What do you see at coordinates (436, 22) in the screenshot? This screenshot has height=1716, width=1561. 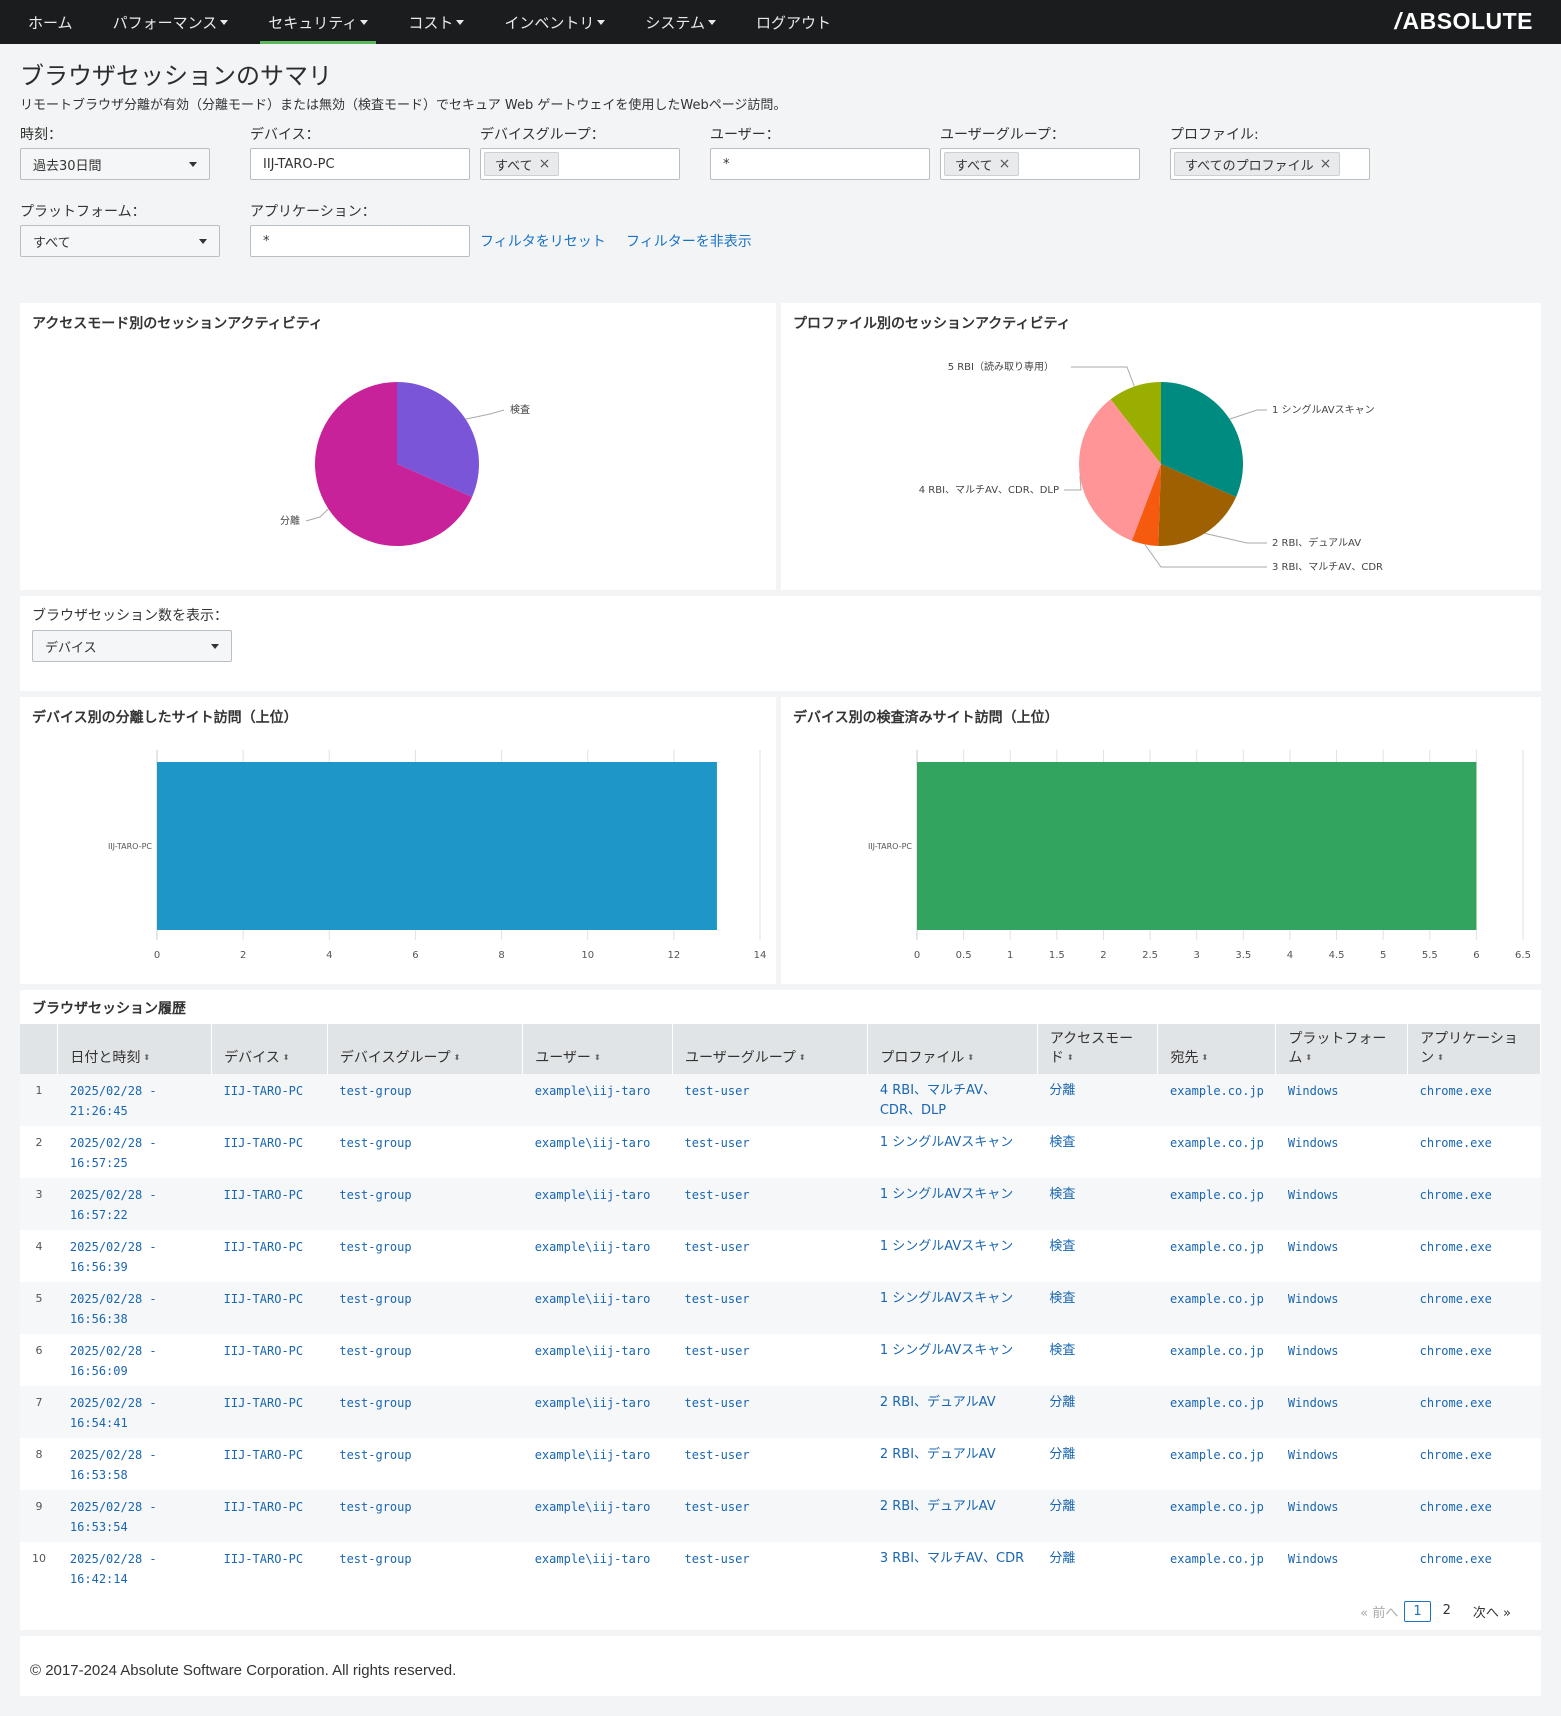 I see `nav-item-3: コスト` at bounding box center [436, 22].